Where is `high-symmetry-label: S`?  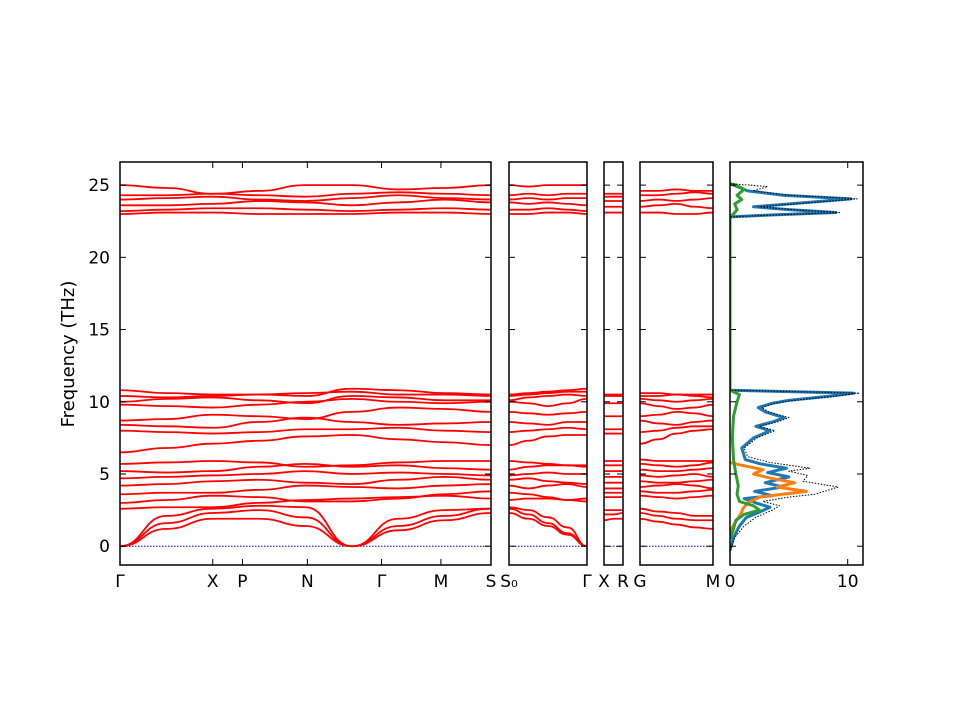 high-symmetry-label: S is located at coordinates (491, 582).